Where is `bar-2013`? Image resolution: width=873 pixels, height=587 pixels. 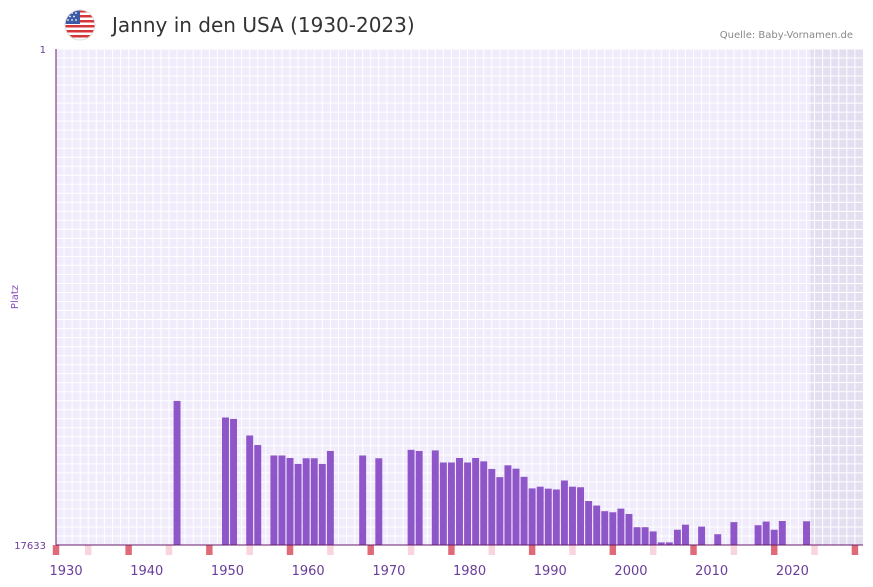
bar-2013 is located at coordinates (734, 533).